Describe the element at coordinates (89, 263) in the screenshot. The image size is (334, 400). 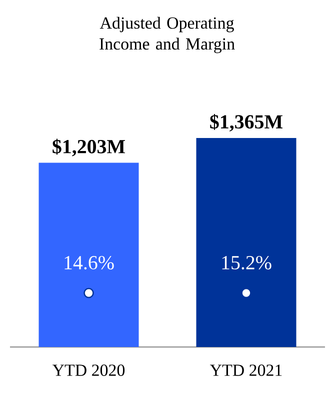
I see `annotation: 14.6%` at that location.